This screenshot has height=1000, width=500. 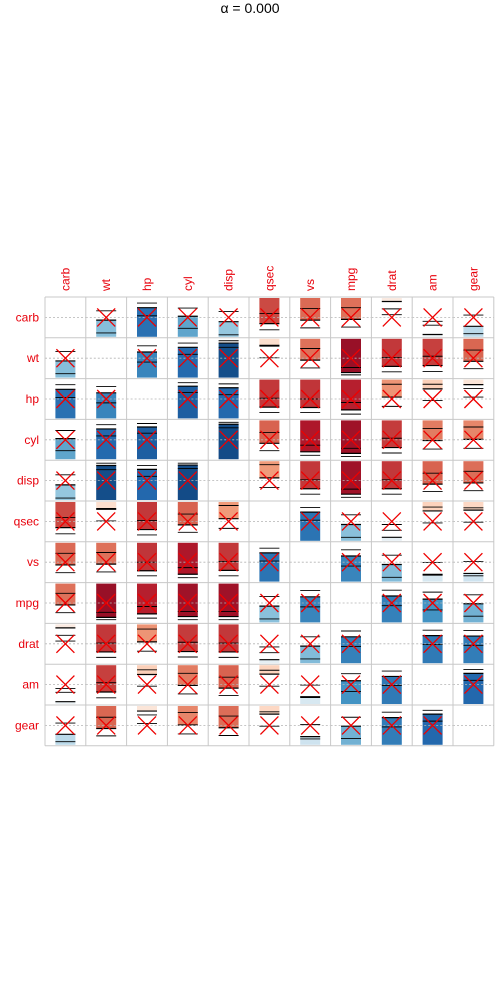 What do you see at coordinates (432, 473) in the screenshot?
I see `bar-disp-am` at bounding box center [432, 473].